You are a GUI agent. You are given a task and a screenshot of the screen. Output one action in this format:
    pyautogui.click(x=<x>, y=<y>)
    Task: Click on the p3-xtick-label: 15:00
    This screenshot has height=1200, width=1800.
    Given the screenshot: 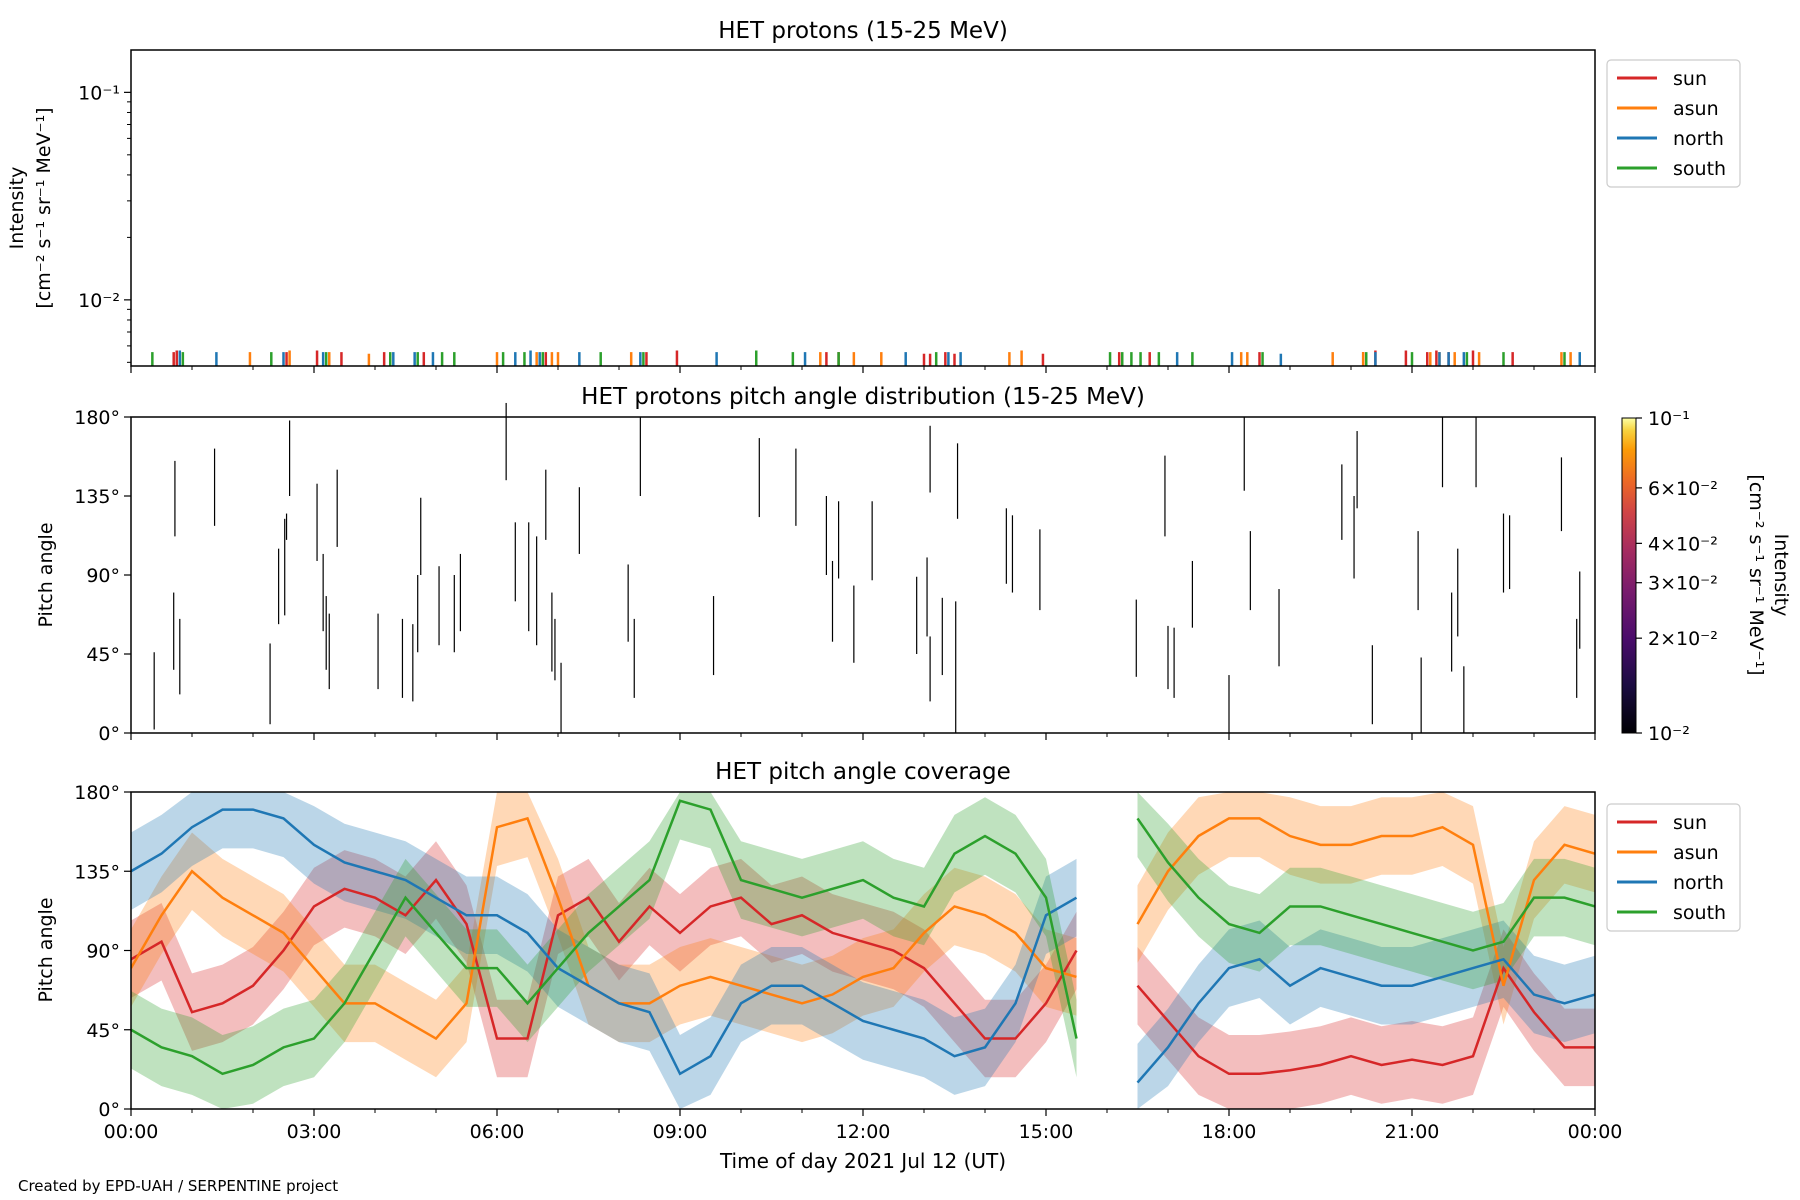 What is the action you would take?
    pyautogui.click(x=1046, y=1132)
    